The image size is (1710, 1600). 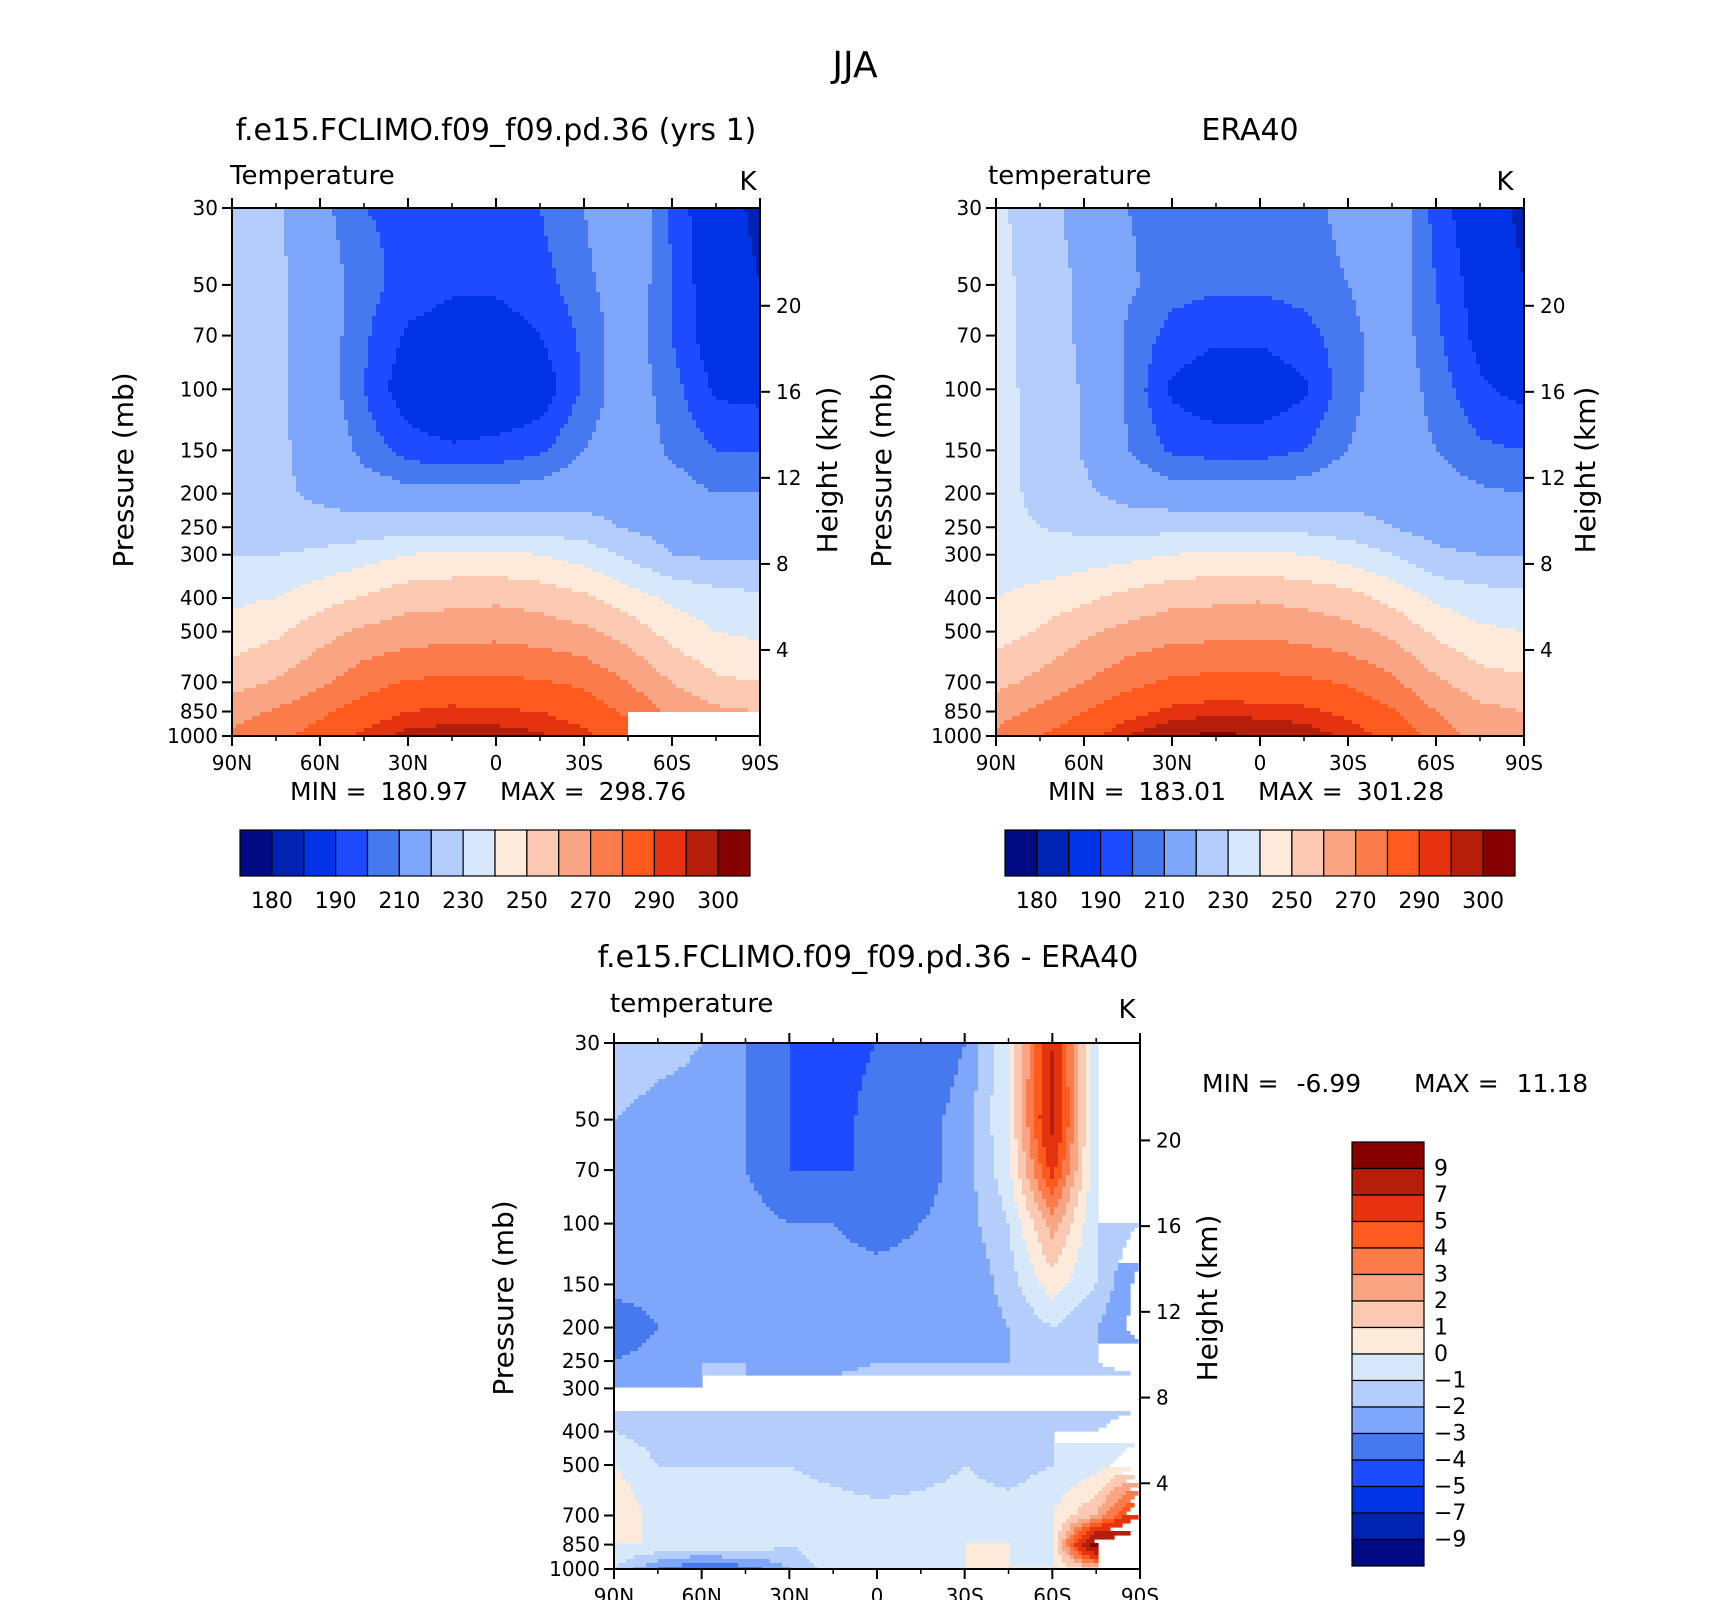 I want to click on colorbar-label: 5, so click(x=1441, y=1222).